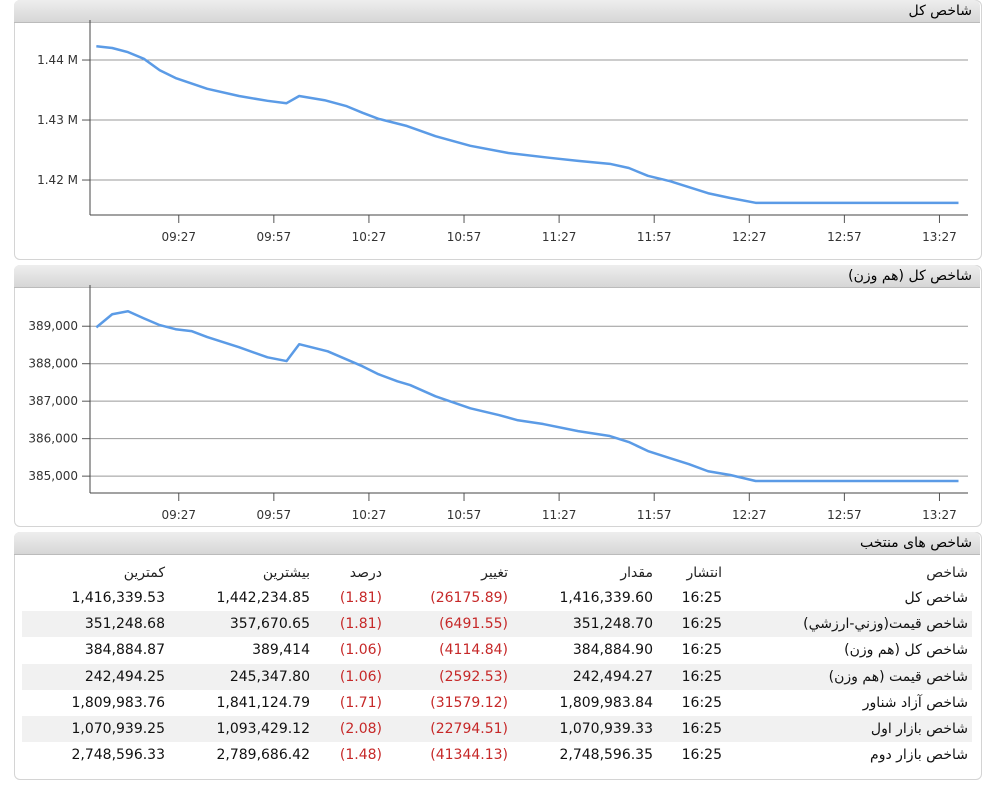 The image size is (997, 786). What do you see at coordinates (704, 573) in the screenshot?
I see `column-header: انتشار` at bounding box center [704, 573].